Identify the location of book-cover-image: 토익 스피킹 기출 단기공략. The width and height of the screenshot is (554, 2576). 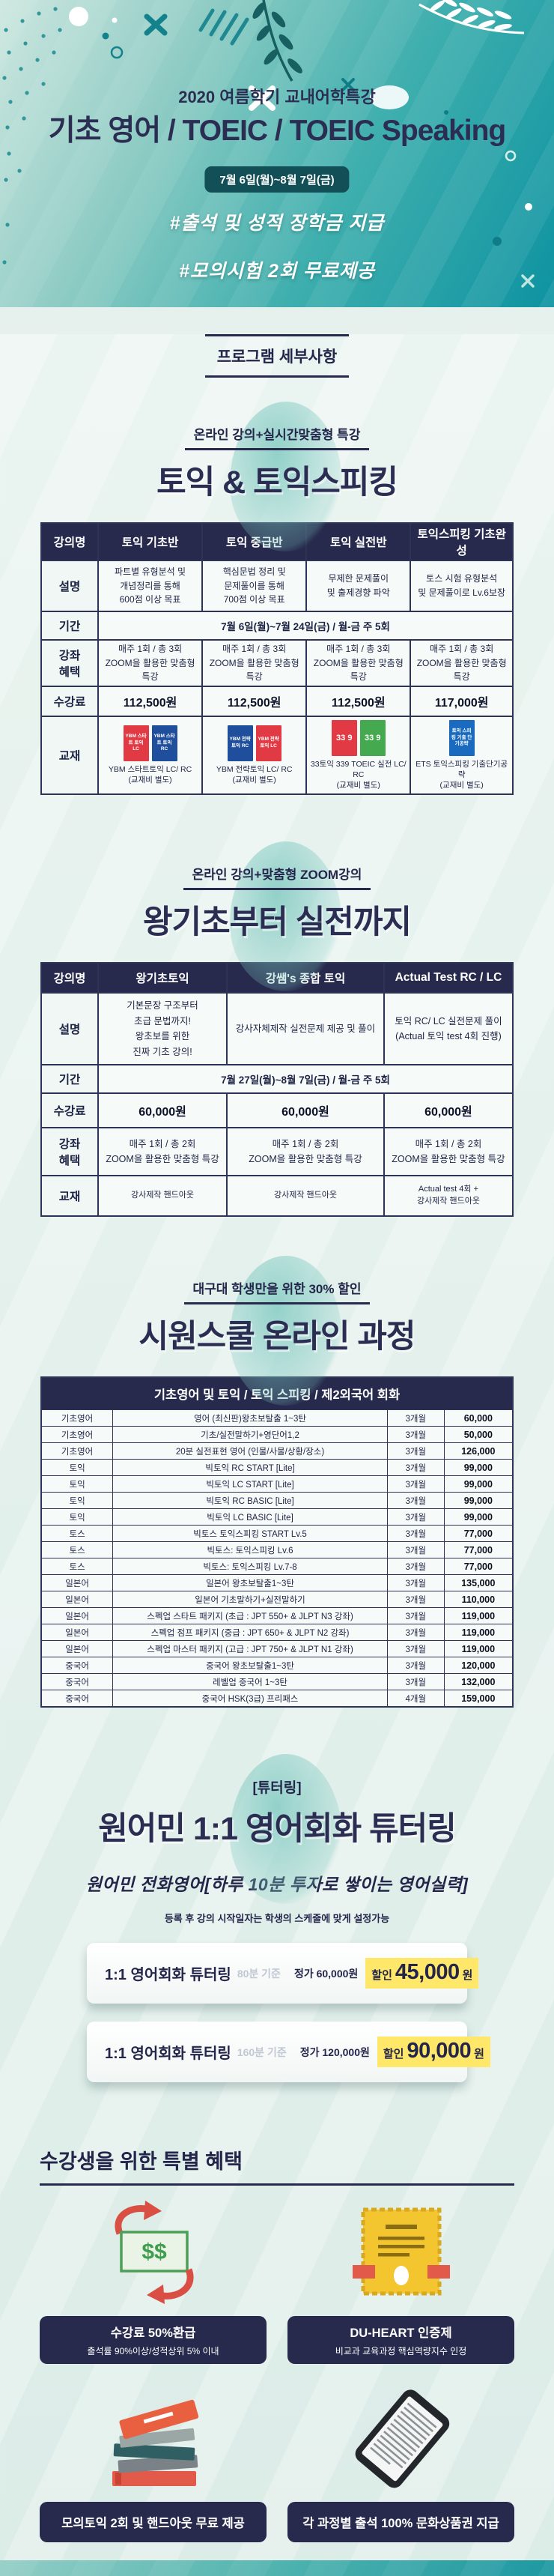
(461, 737).